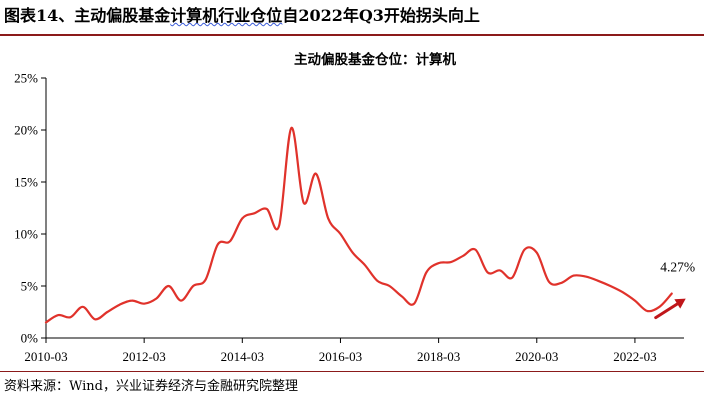 The height and width of the screenshot is (400, 704). I want to click on figure-title-suffix: 自2022年Q3开始拐头向上, so click(381, 15).